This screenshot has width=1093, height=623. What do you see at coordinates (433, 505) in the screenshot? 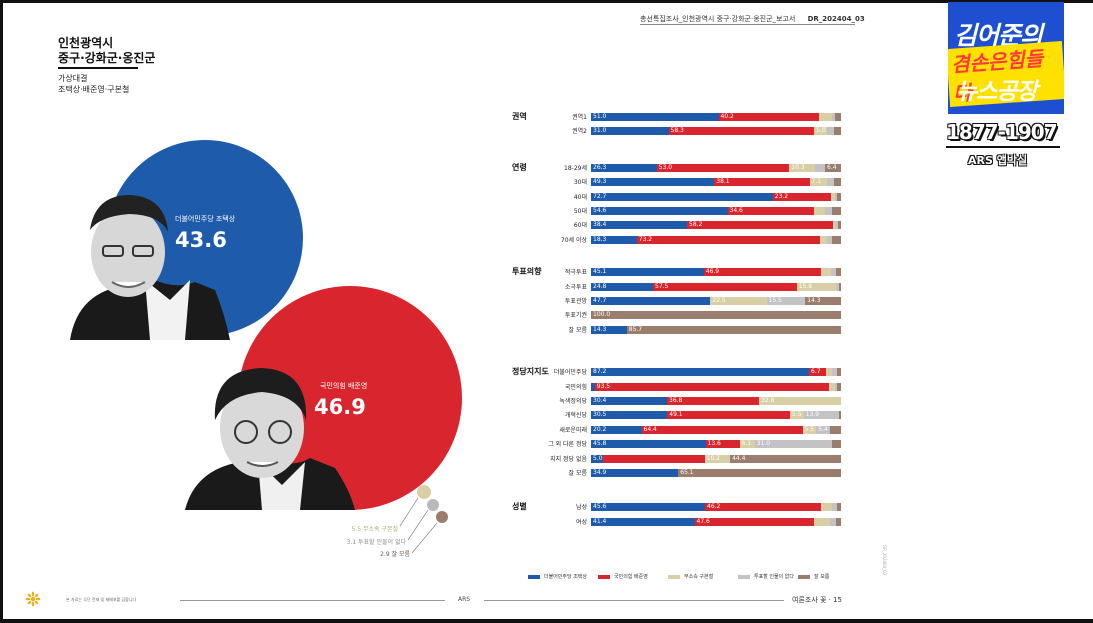
I see `minor-bubble-none` at bounding box center [433, 505].